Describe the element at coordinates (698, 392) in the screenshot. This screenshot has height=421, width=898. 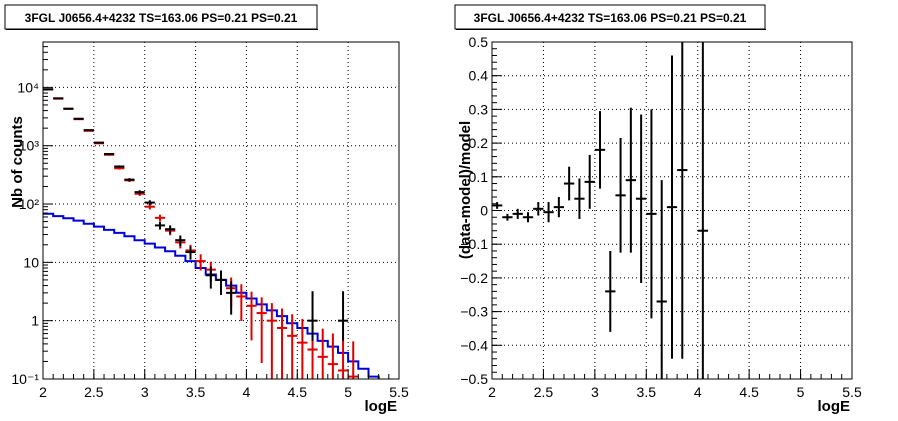
I see `residuals-x-tick-label: 4` at that location.